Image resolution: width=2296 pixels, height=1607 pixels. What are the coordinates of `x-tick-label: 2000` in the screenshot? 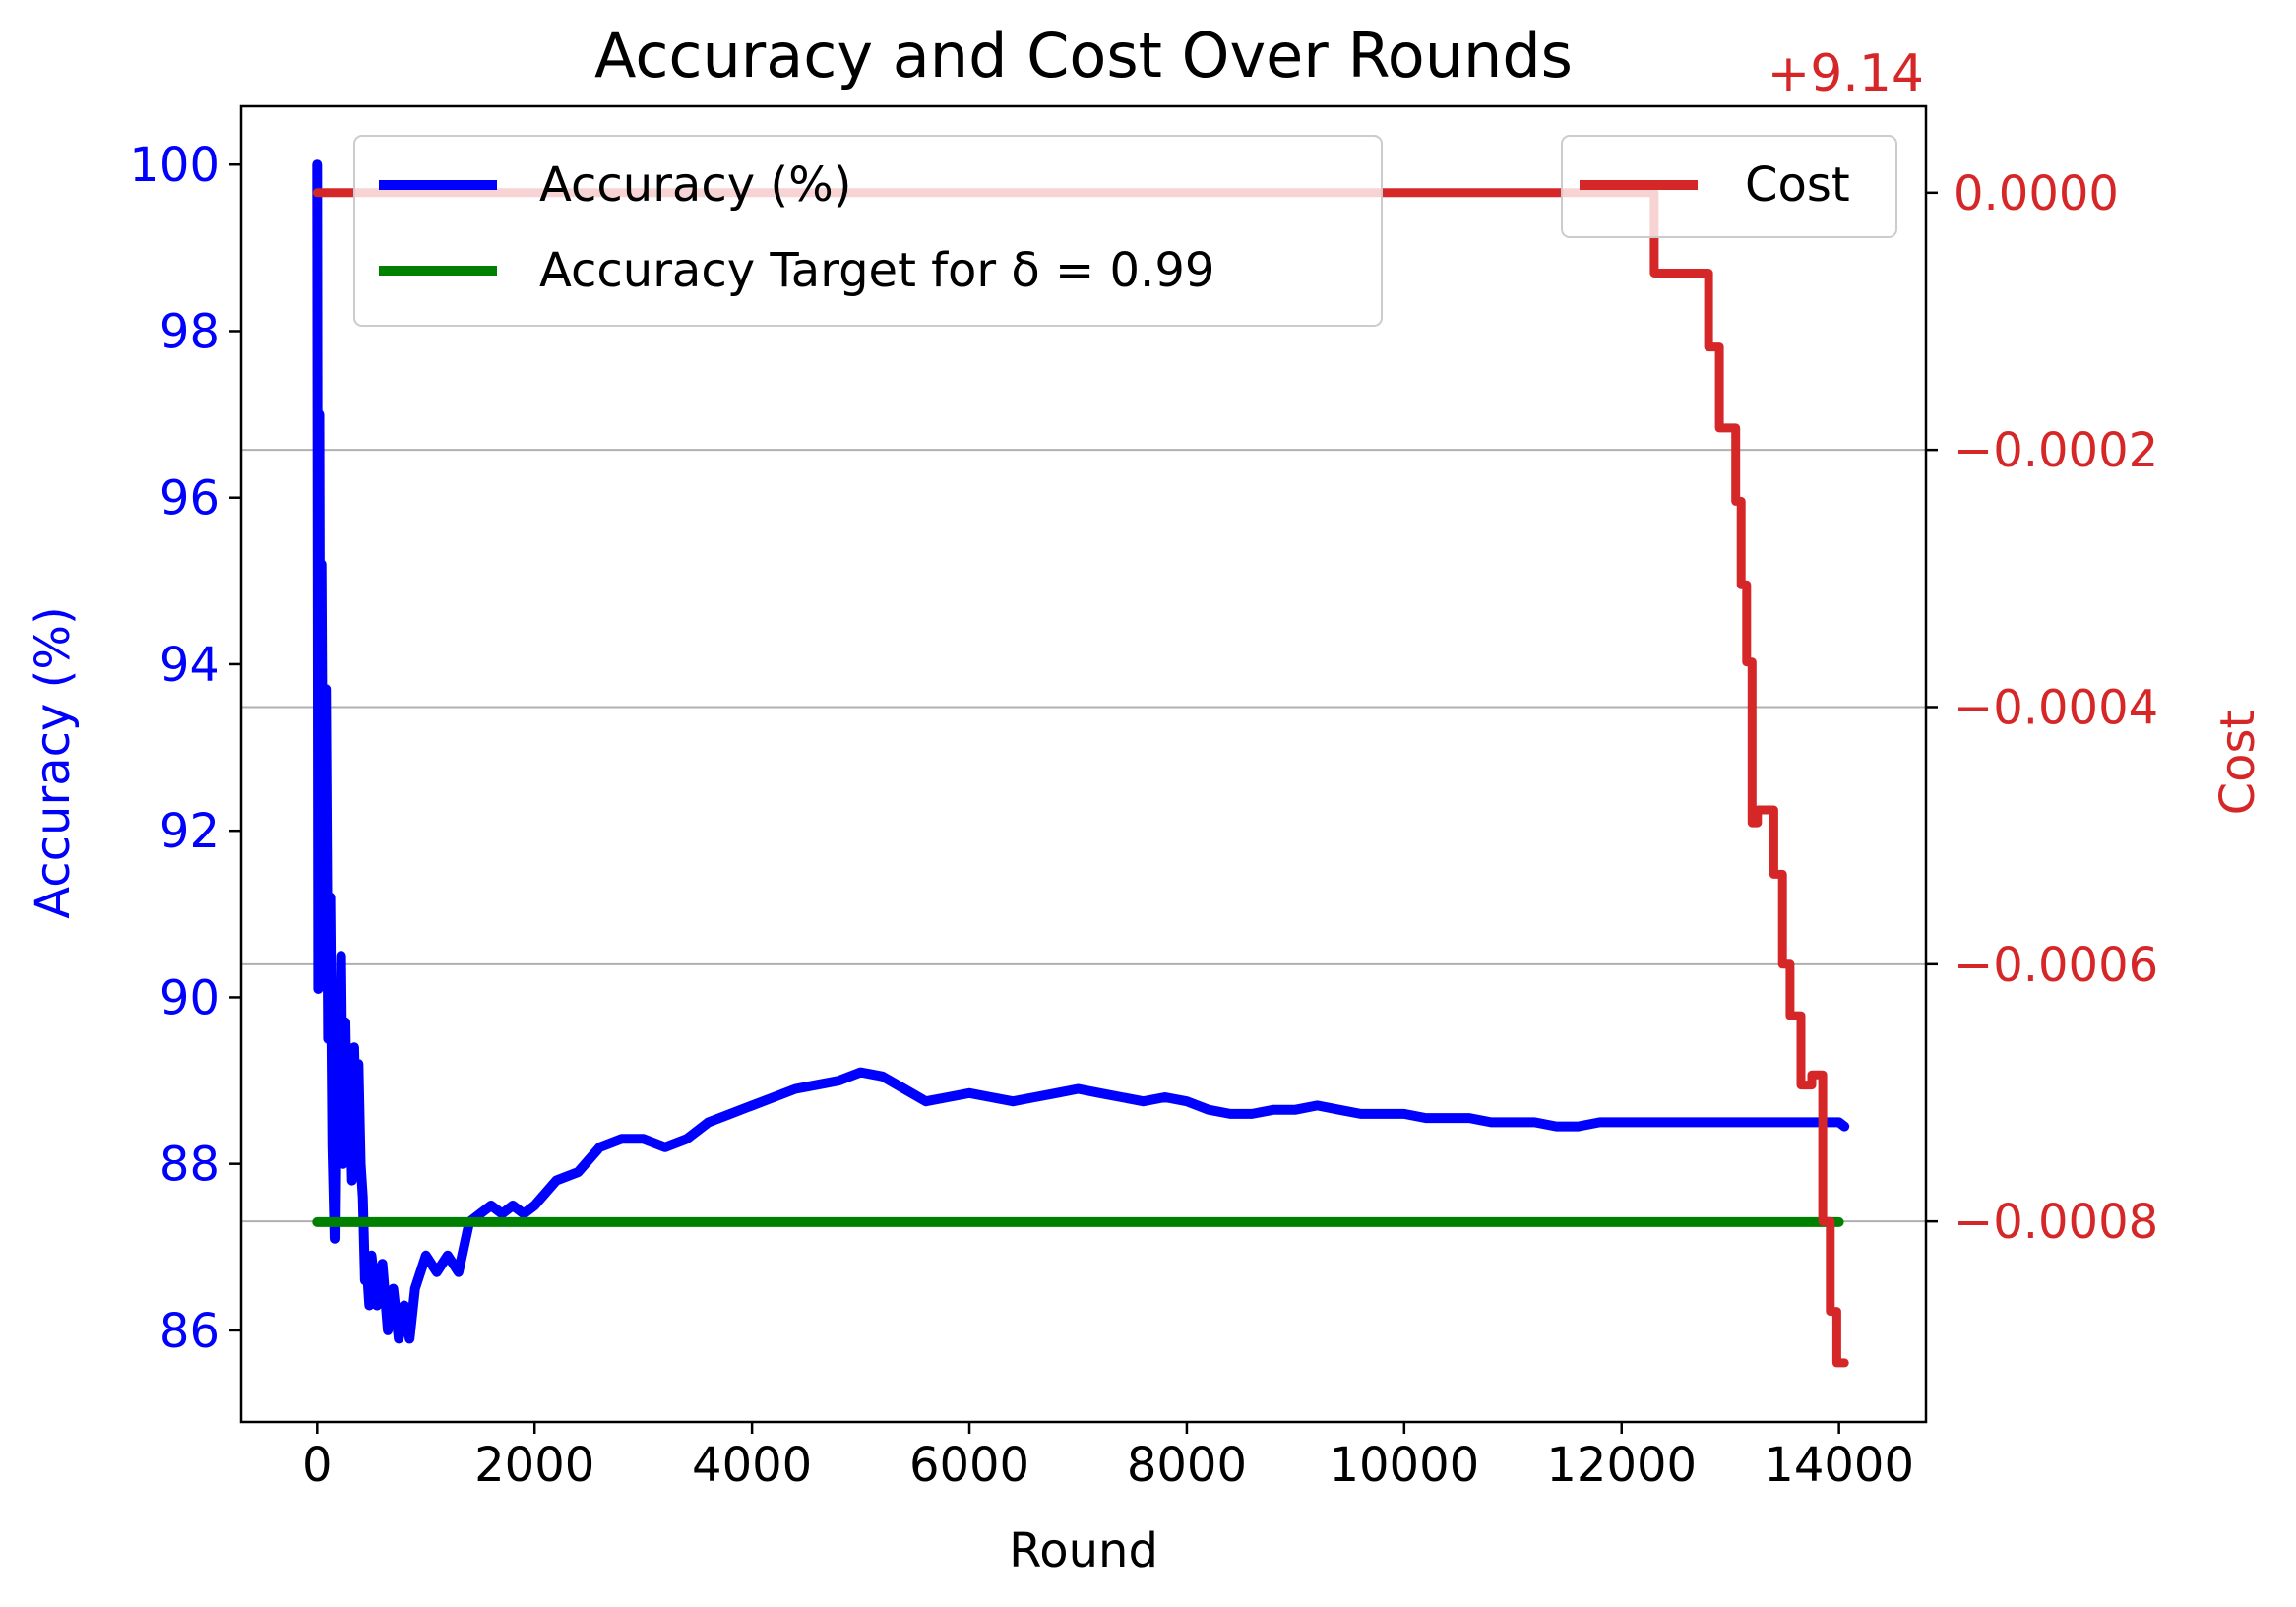 It's located at (534, 1465).